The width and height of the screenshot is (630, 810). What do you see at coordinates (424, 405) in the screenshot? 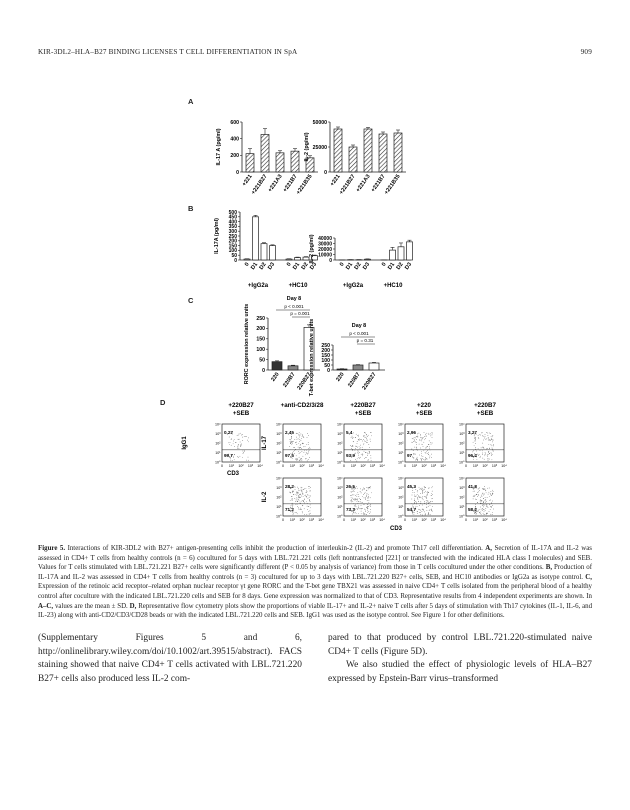
I see `flow-column-header: +220` at bounding box center [424, 405].